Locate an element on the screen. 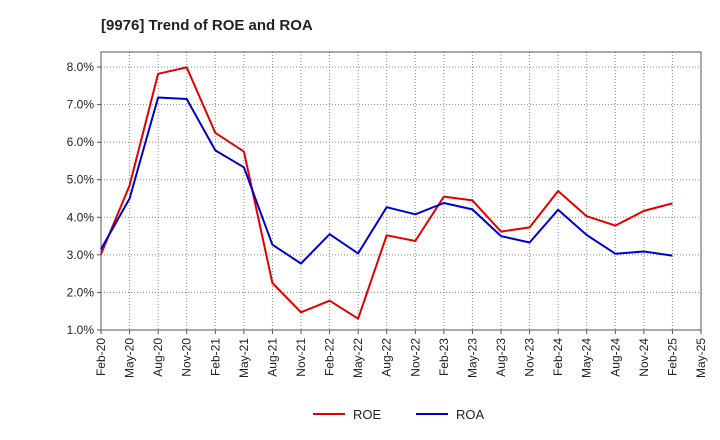 Image resolution: width=720 pixels, height=440 pixels. x-tick-label: Nov-24 is located at coordinates (644, 357).